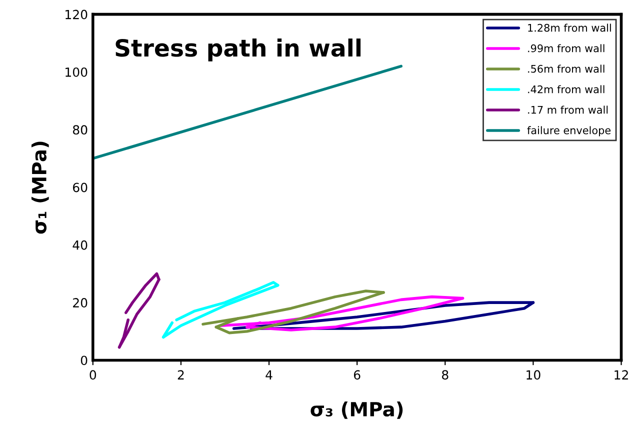 The width and height of the screenshot is (632, 434). I want to click on y-tick-label: 120, so click(77, 15).